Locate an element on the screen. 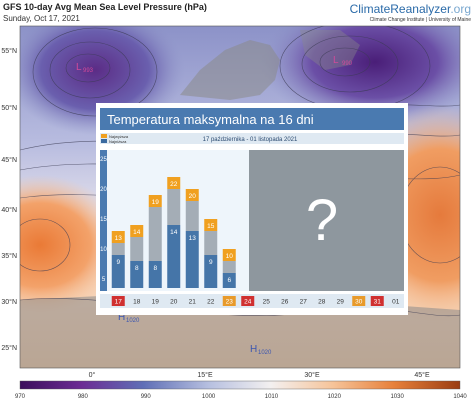 The width and height of the screenshot is (474, 401). colorbar-tick-label: 1040 is located at coordinates (460, 397).